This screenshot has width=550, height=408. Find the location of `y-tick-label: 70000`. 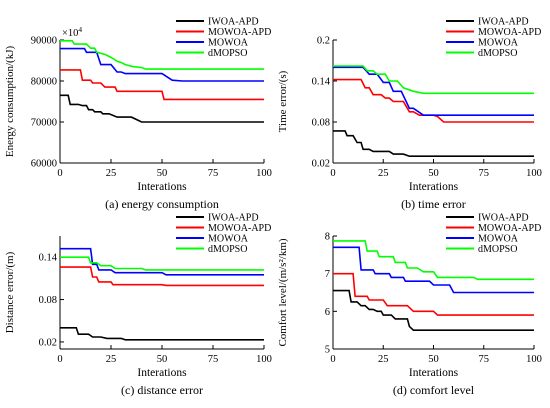

y-tick-label: 70000 is located at coordinates (44, 123).